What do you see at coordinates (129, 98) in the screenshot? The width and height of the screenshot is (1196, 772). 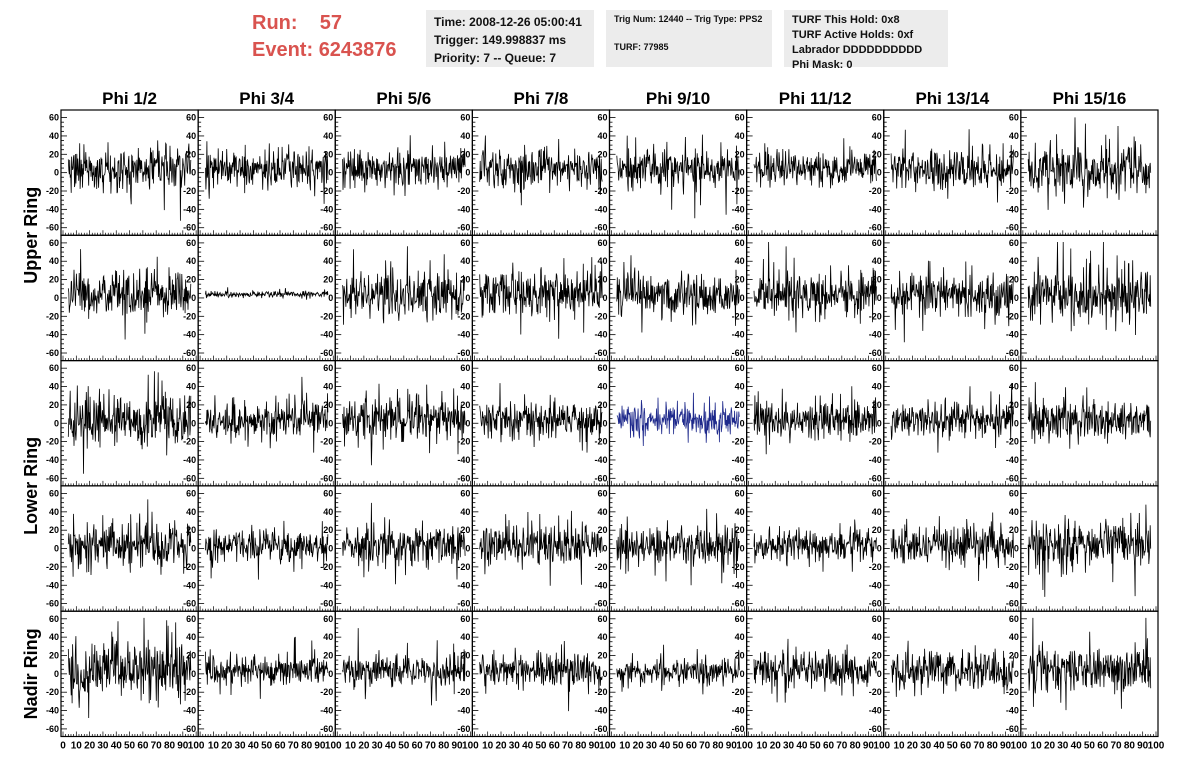 I see `phi-column-title: Phi 1/2` at bounding box center [129, 98].